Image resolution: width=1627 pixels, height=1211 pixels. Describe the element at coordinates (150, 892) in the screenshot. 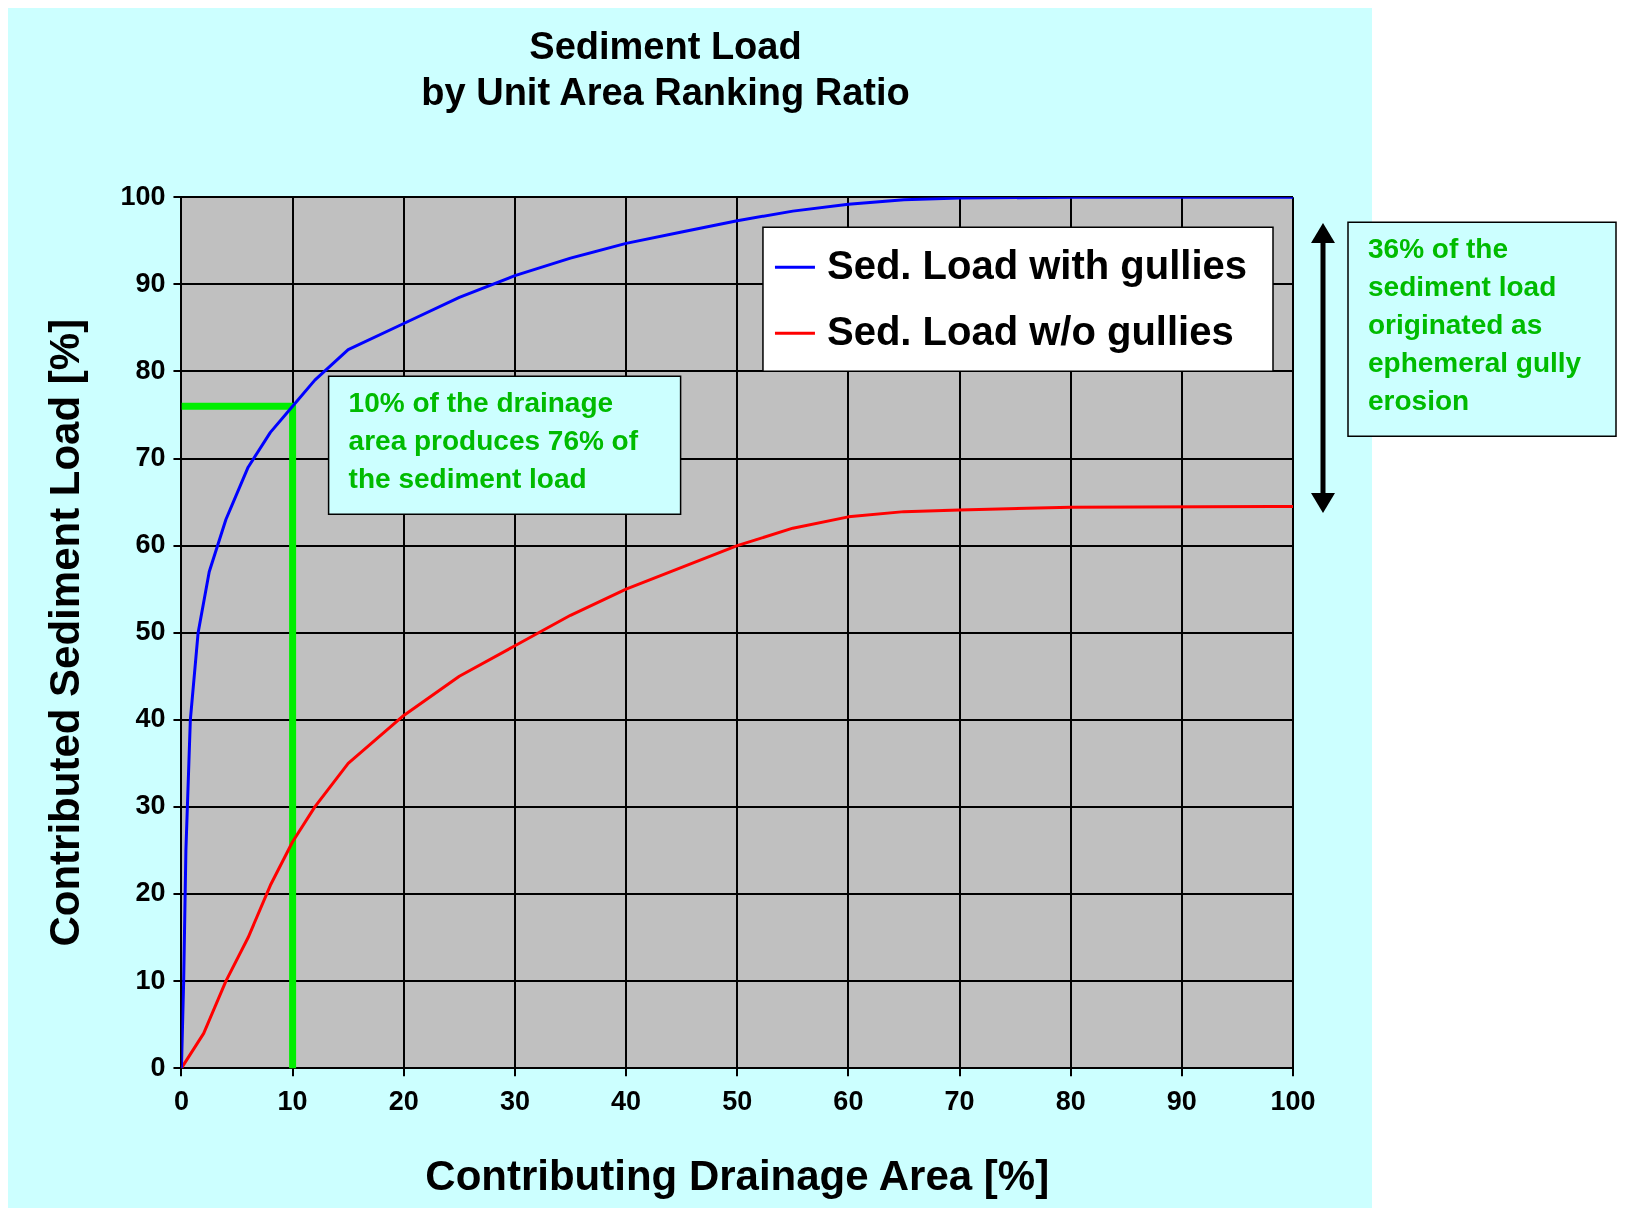

I see `y-tick-label: 20` at that location.